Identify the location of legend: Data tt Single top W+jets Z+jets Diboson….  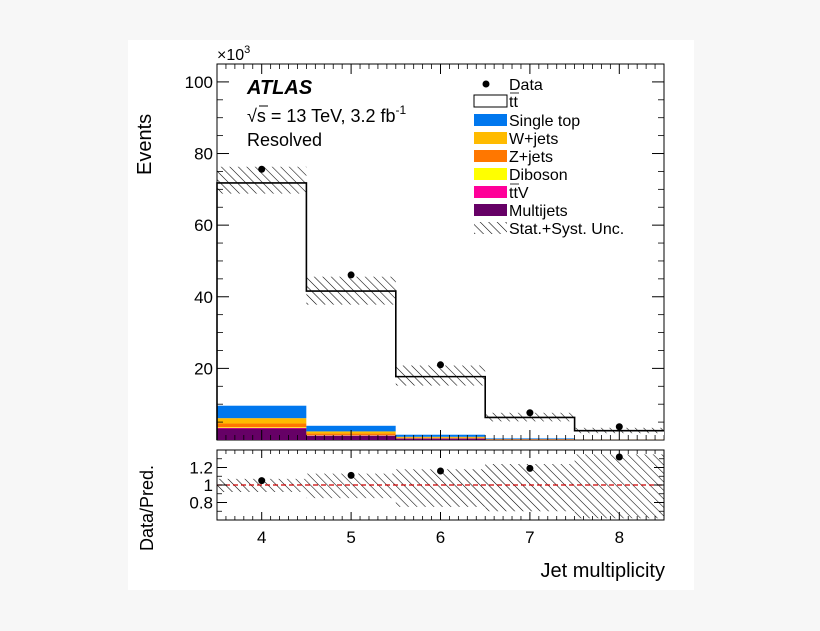
(548, 157).